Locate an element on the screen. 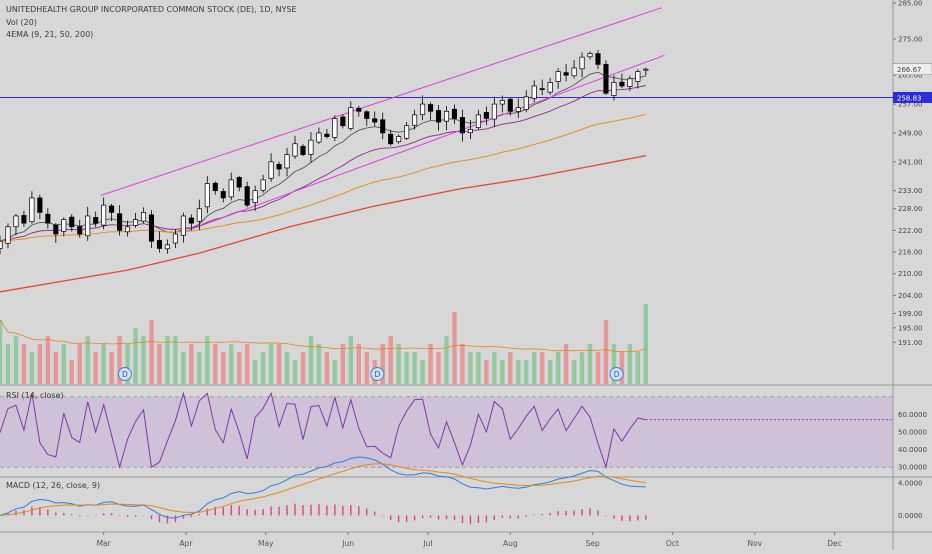  month-label: Oct is located at coordinates (672, 543).